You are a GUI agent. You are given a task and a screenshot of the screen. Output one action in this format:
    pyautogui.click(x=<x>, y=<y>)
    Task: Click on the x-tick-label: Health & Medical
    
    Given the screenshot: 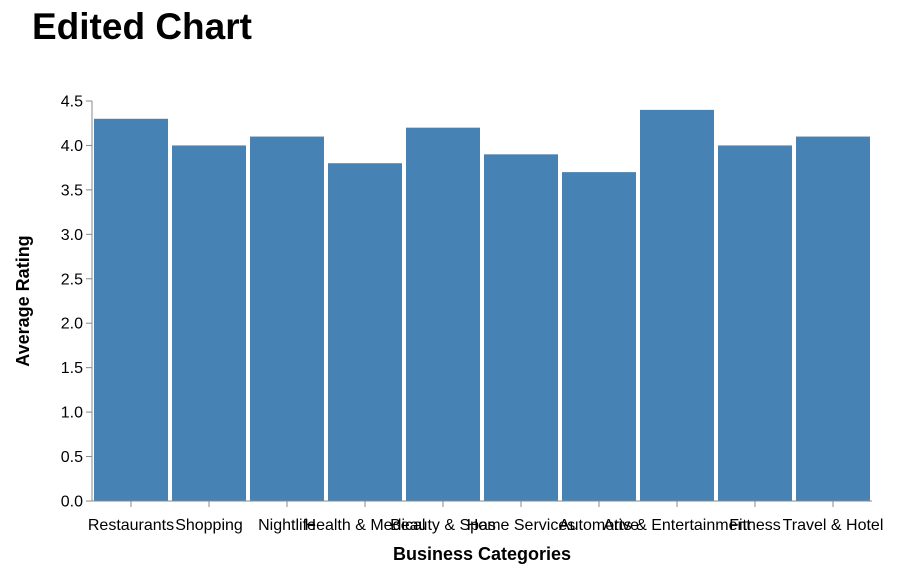 What is the action you would take?
    pyautogui.click(x=365, y=525)
    